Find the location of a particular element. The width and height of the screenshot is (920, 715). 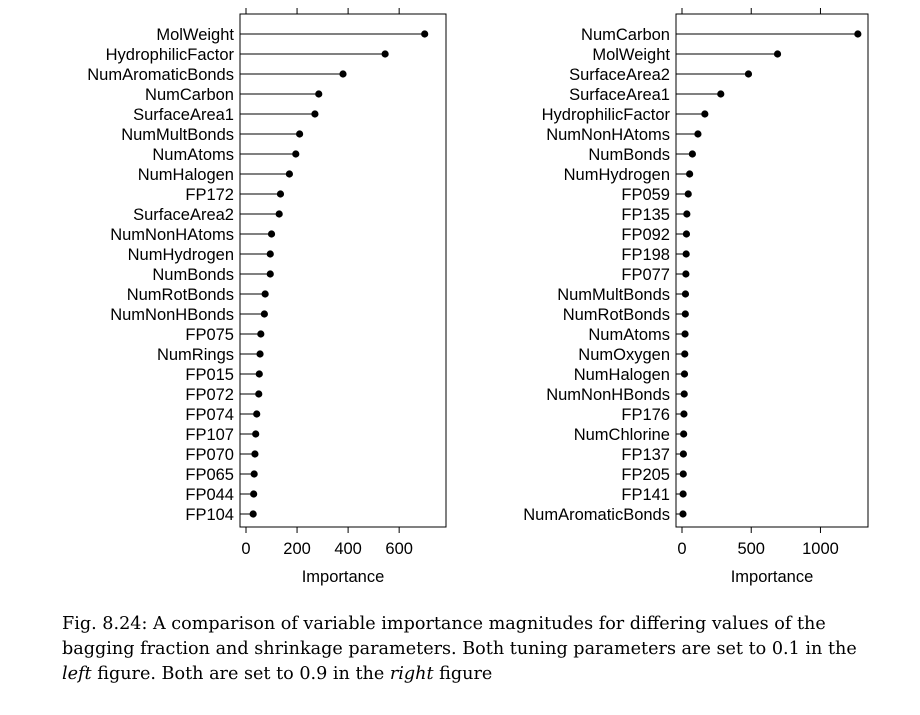

variable-label: SurfaceArea1 is located at coordinates (619, 95).